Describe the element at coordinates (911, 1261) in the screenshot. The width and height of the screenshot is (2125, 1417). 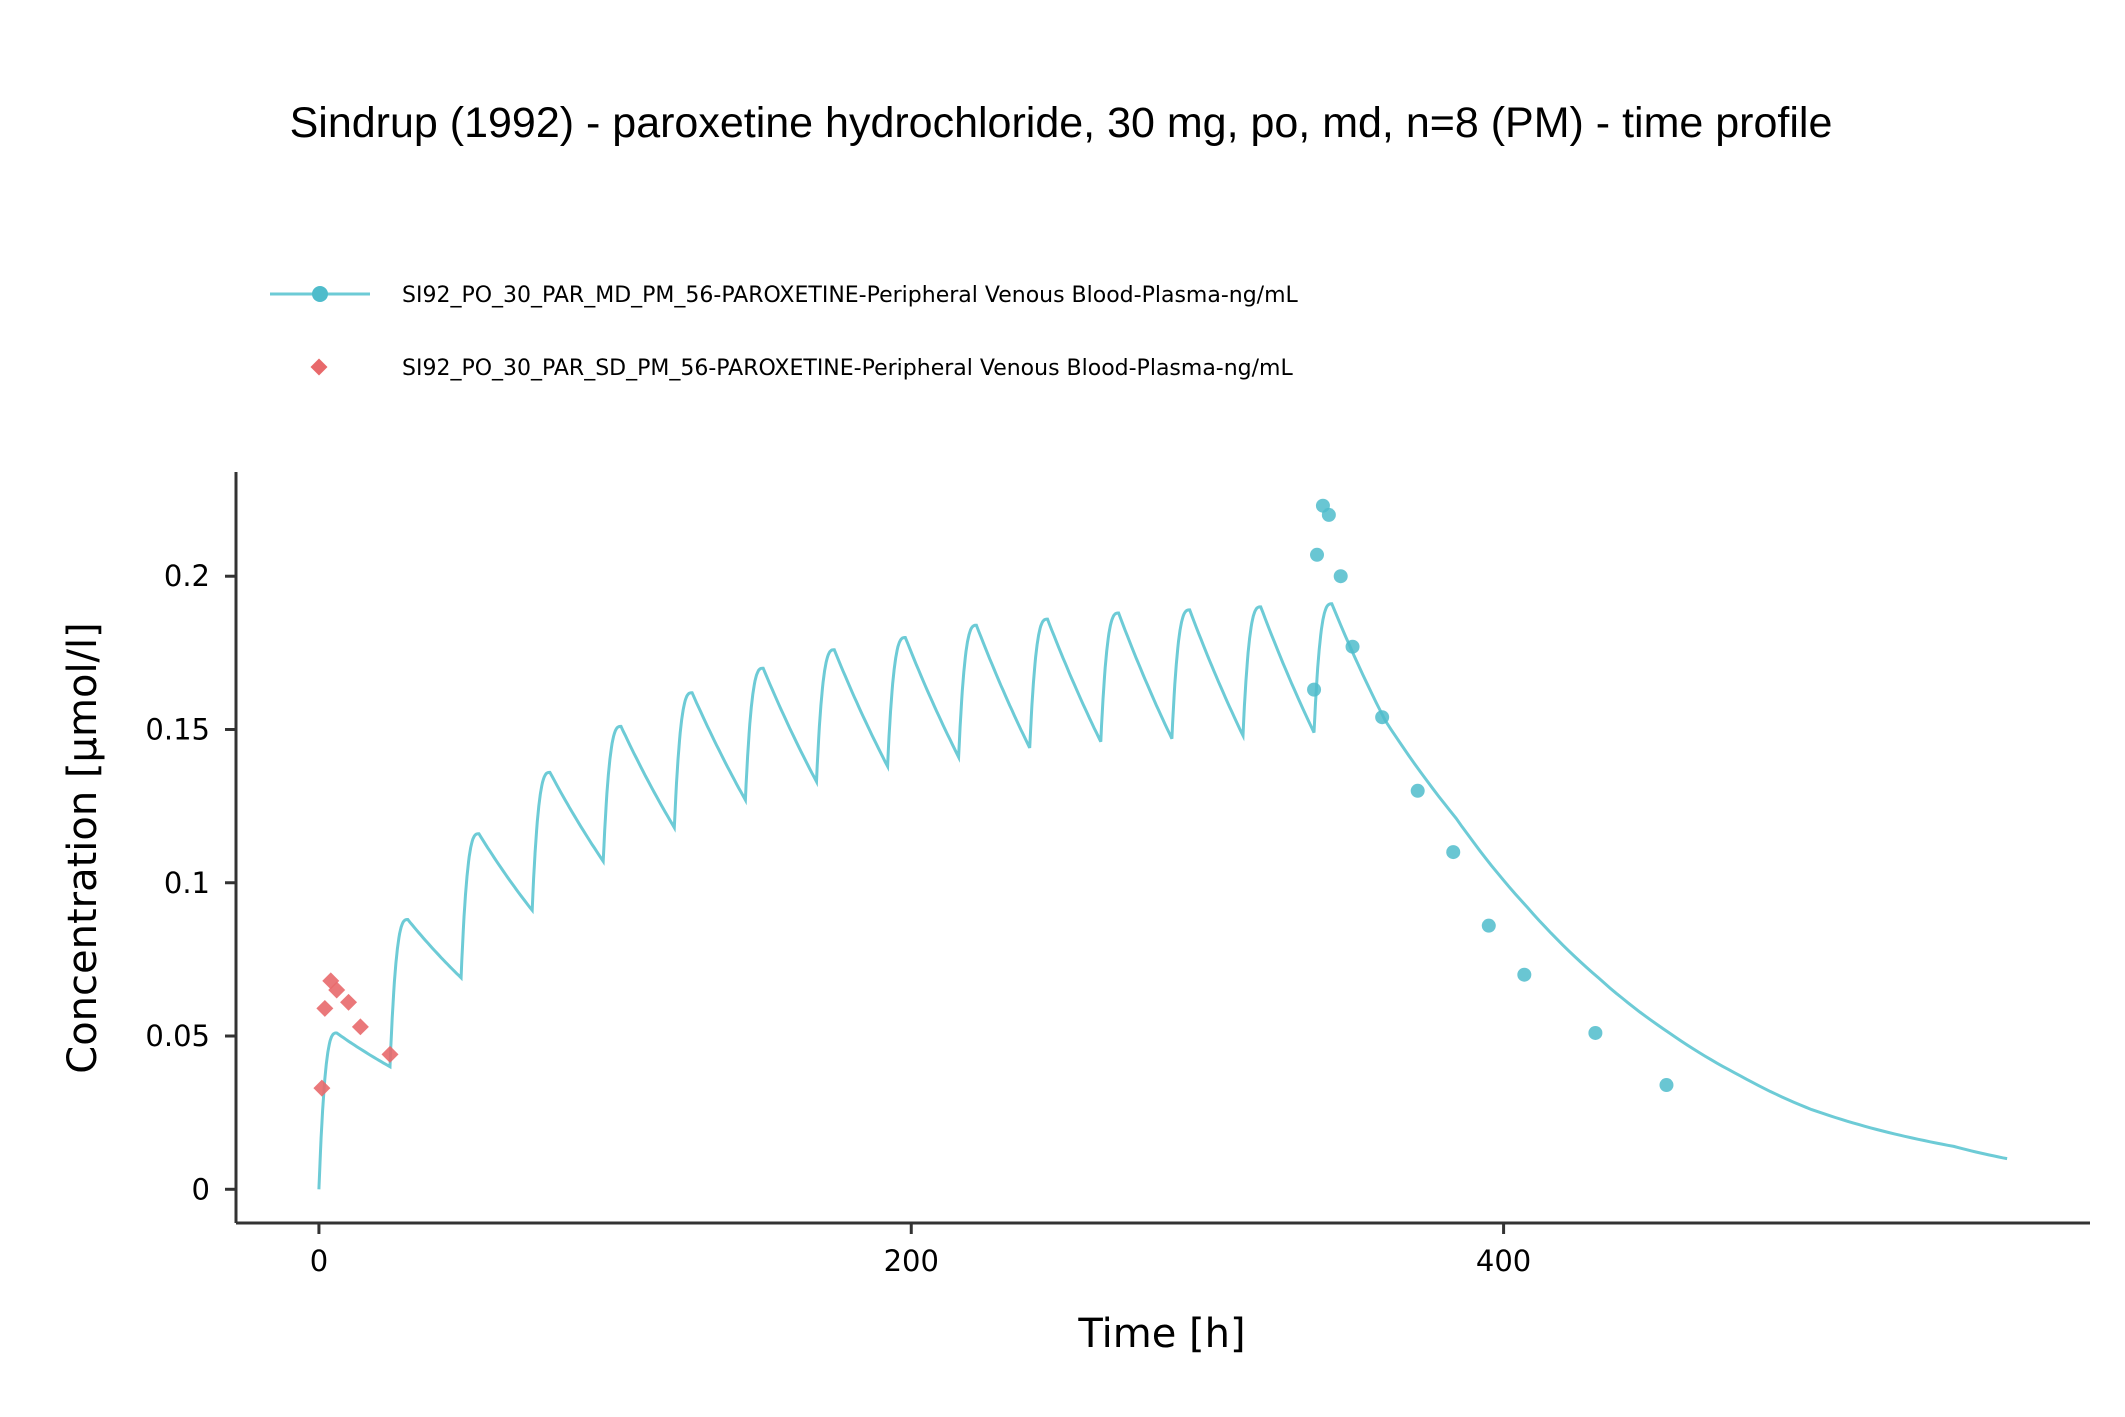
I see `x-tick-label: 200` at that location.